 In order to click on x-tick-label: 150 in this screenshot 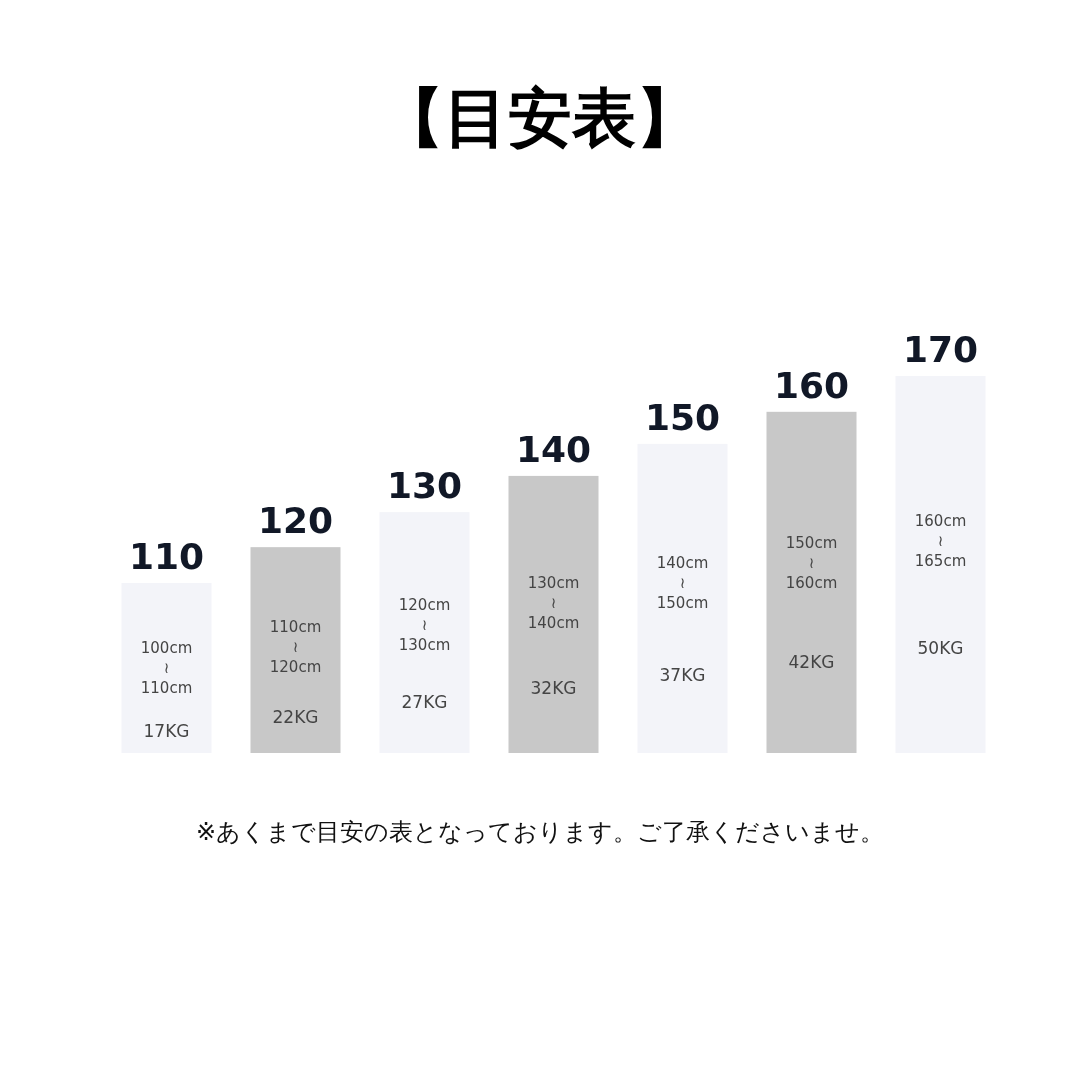, I will do `click(682, 417)`.